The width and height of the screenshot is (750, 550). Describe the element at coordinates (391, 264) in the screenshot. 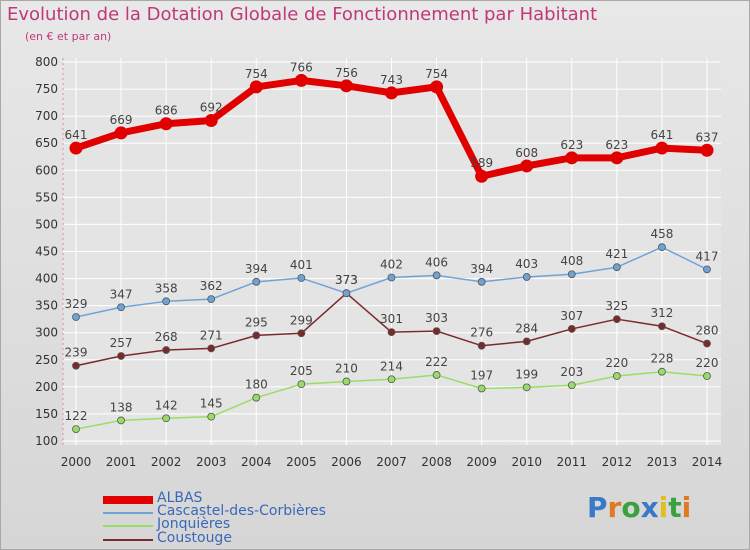

I see `data-label: 402` at that location.